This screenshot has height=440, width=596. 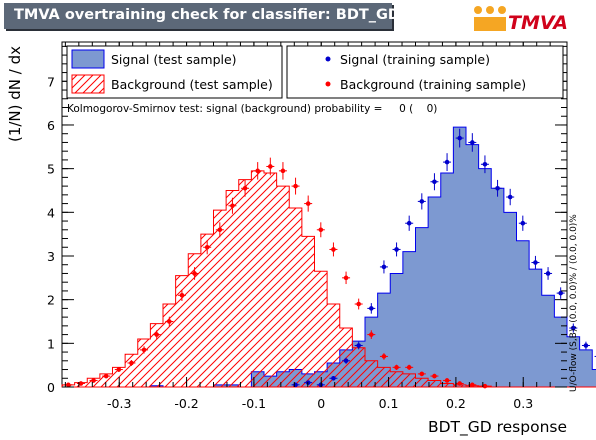 What do you see at coordinates (523, 403) in the screenshot?
I see `x-tick-label: 0.3` at bounding box center [523, 403].